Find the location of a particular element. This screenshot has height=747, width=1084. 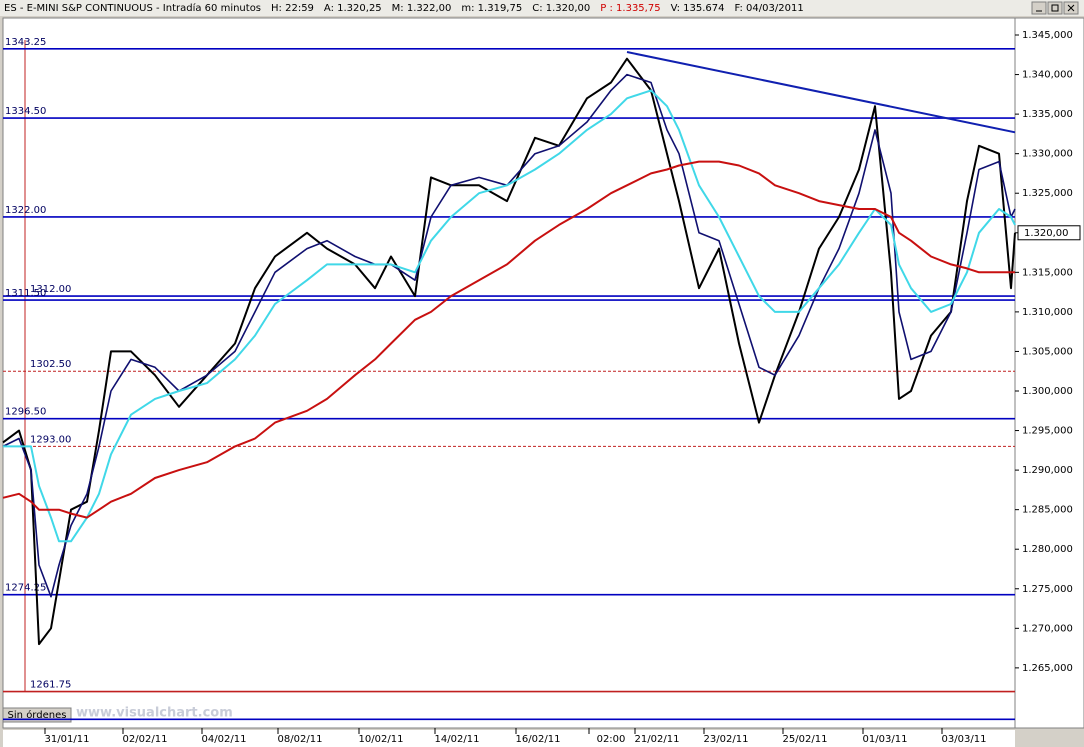

stat: C: 1.320,00 is located at coordinates (561, 8).